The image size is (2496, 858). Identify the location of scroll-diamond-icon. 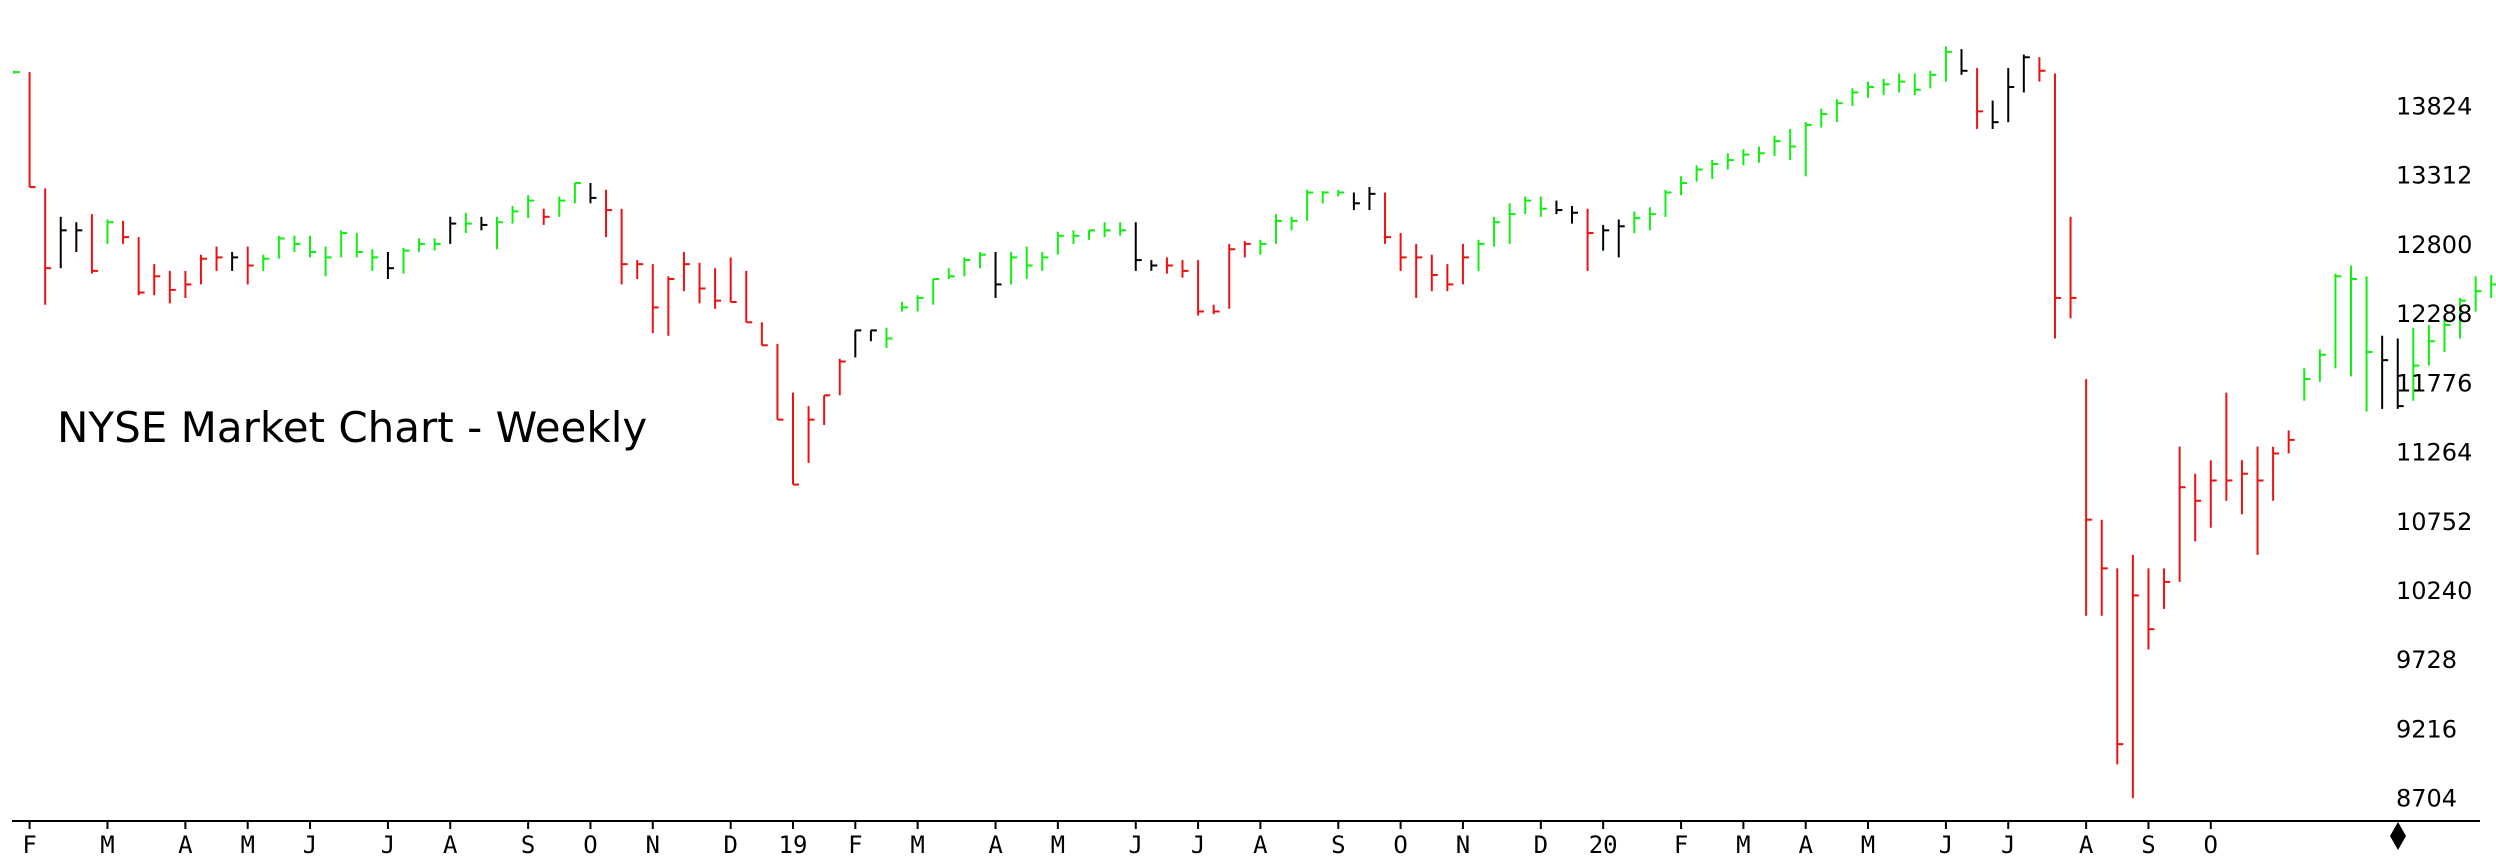
(2398, 836).